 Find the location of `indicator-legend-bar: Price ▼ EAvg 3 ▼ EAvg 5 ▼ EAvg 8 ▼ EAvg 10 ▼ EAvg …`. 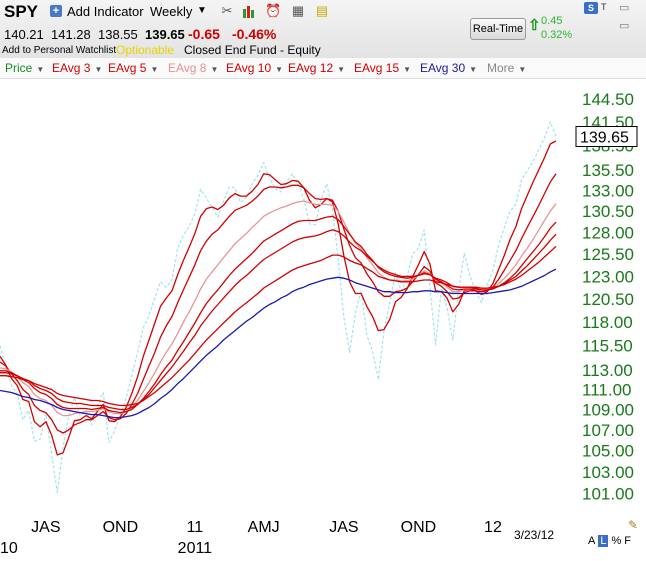

indicator-legend-bar: Price ▼ EAvg 3 ▼ EAvg 5 ▼ EAvg 8 ▼ EAvg 10 ▼ EAvg … is located at coordinates (323, 68).